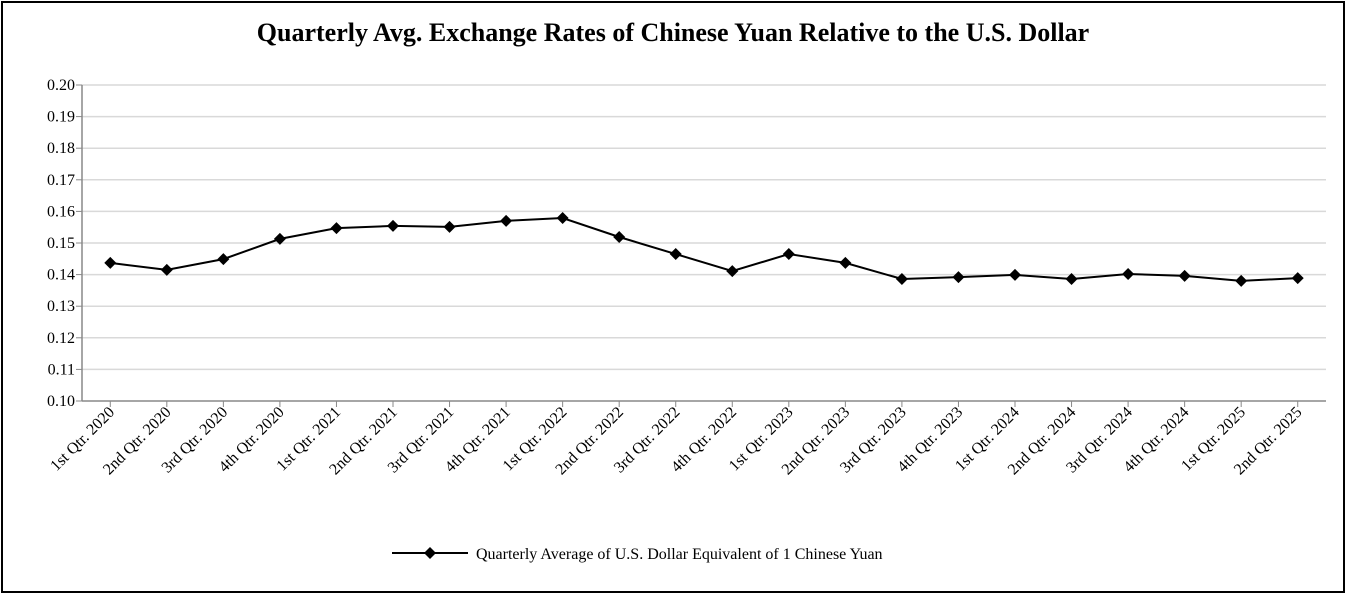 The width and height of the screenshot is (1346, 594). What do you see at coordinates (61, 338) in the screenshot?
I see `y-tick-label: 0.12` at bounding box center [61, 338].